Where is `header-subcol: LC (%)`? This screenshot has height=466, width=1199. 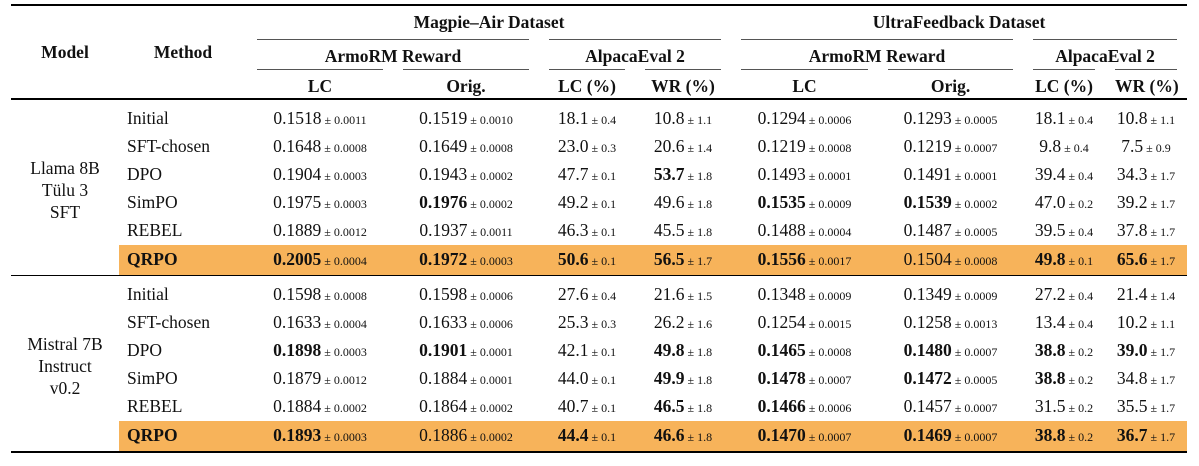 header-subcol: LC (%) is located at coordinates (1064, 83).